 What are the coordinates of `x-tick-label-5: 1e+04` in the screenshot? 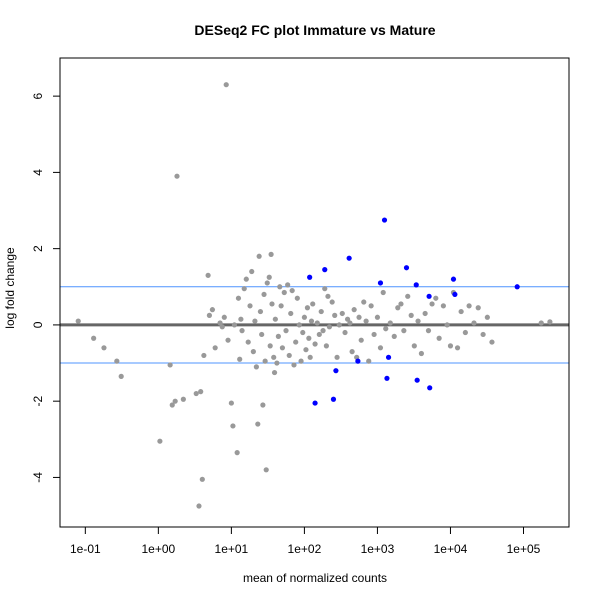 It's located at (451, 549).